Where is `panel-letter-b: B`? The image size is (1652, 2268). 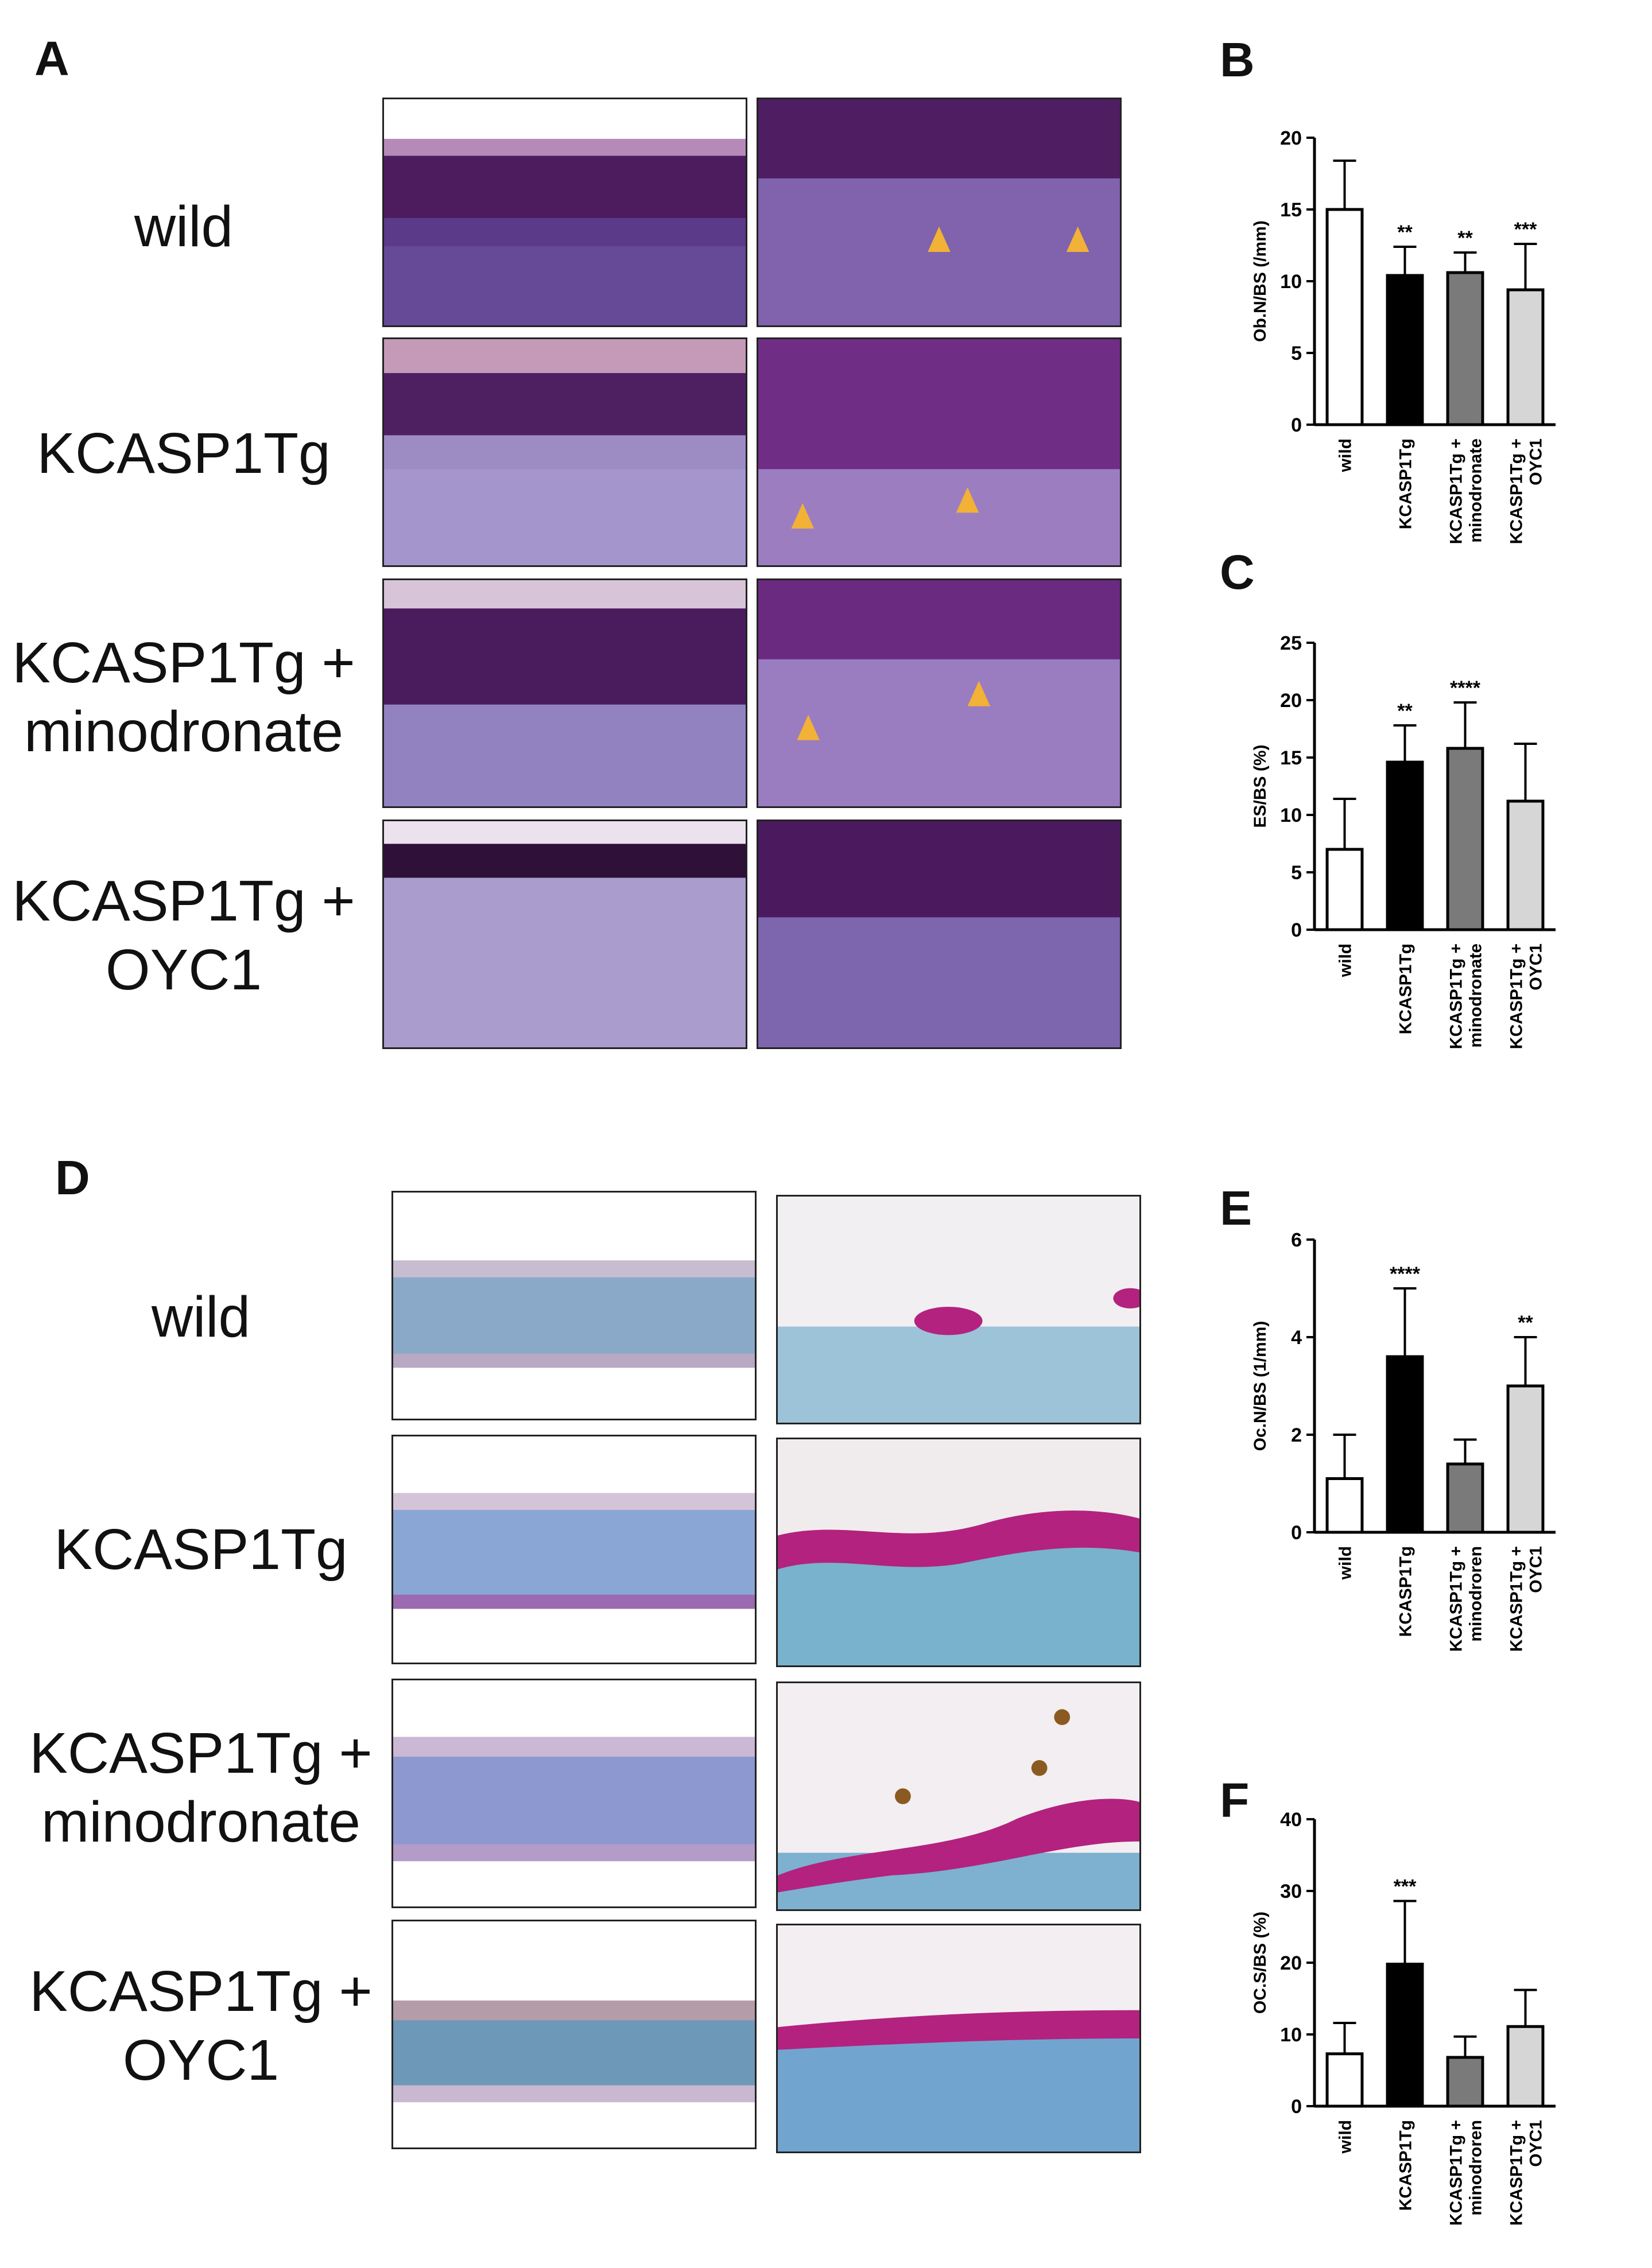
panel-letter-b: B is located at coordinates (1237, 60).